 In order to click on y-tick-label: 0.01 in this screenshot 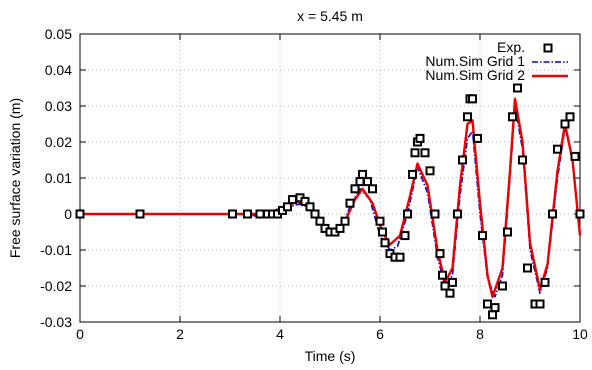, I will do `click(58, 178)`.